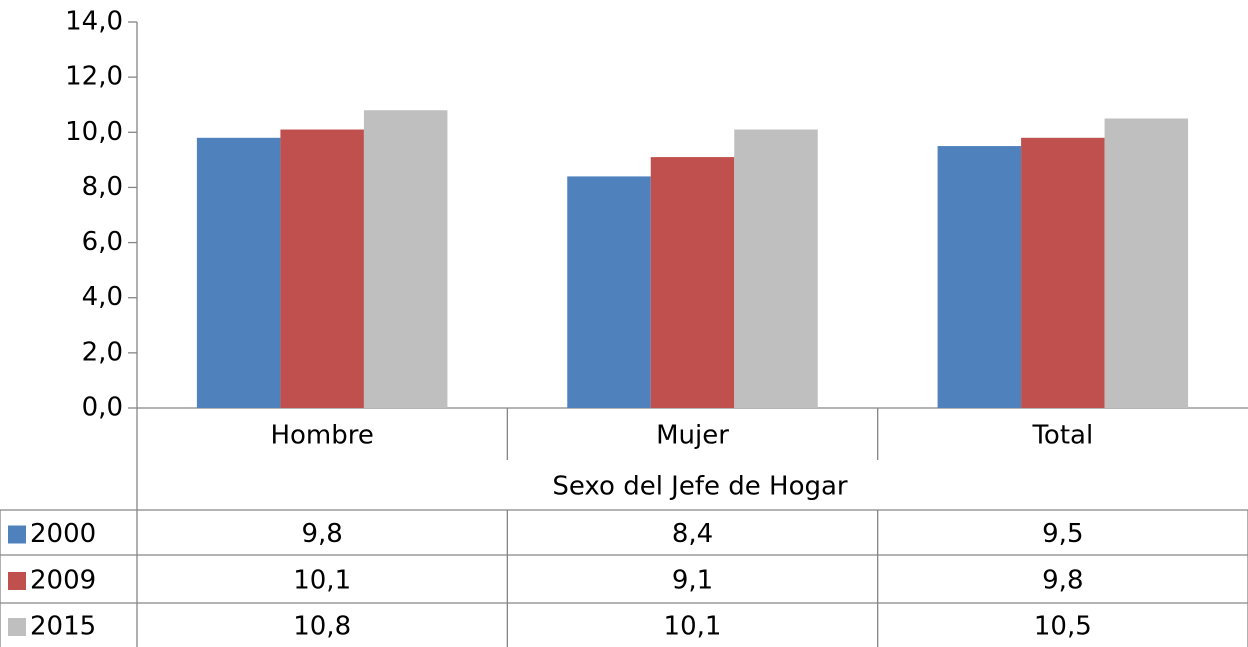 This screenshot has height=647, width=1248. What do you see at coordinates (102, 187) in the screenshot?
I see `y-tick-label: 8,0` at bounding box center [102, 187].